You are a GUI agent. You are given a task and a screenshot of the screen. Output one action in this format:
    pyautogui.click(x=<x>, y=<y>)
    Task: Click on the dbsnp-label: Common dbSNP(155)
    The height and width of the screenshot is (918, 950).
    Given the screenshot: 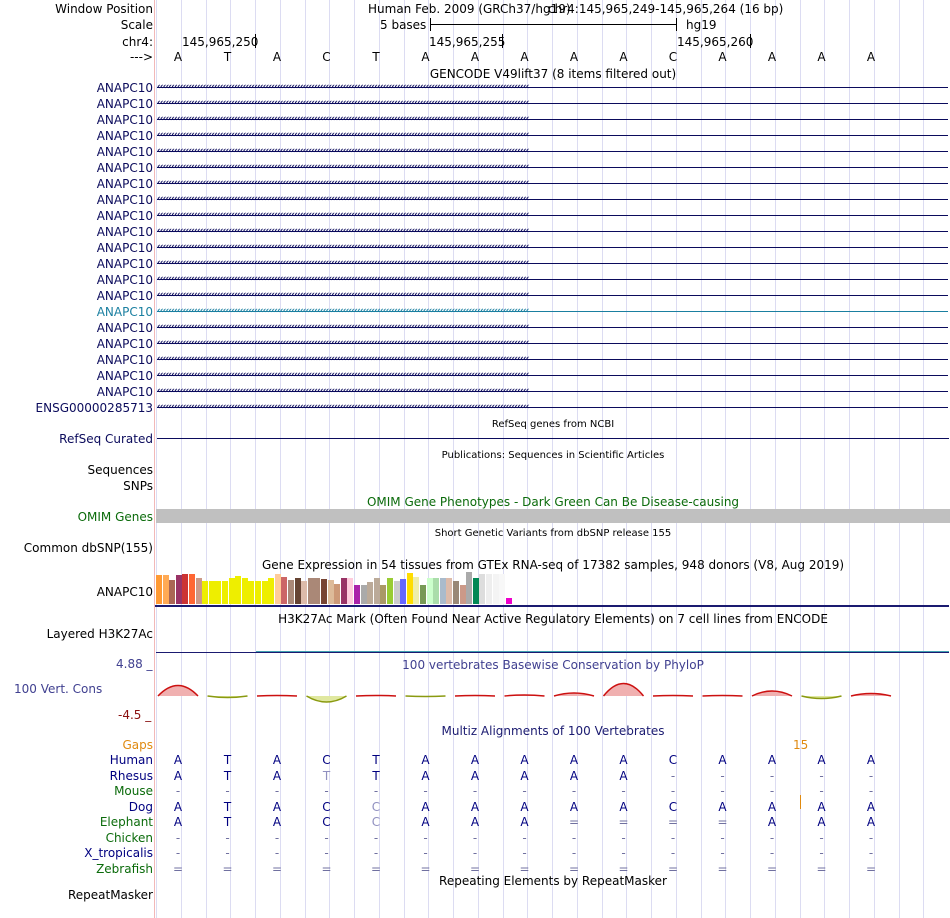 What is the action you would take?
    pyautogui.click(x=88, y=548)
    